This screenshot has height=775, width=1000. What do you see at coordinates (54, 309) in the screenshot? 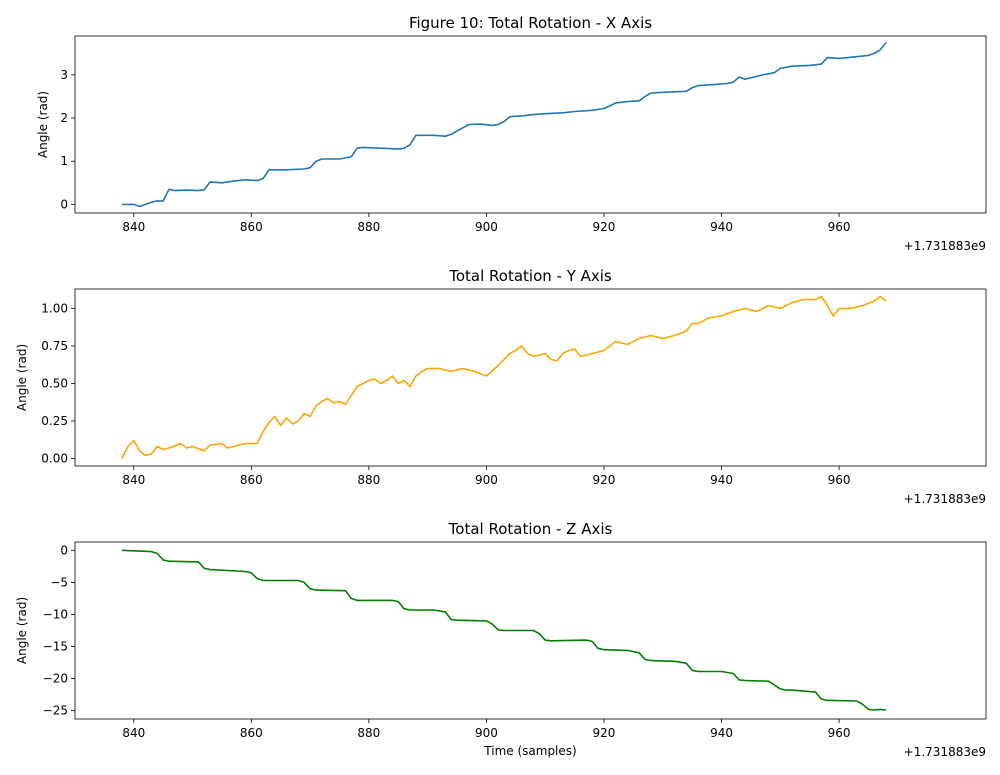
I see `y-tick-label: 1.00` at bounding box center [54, 309].